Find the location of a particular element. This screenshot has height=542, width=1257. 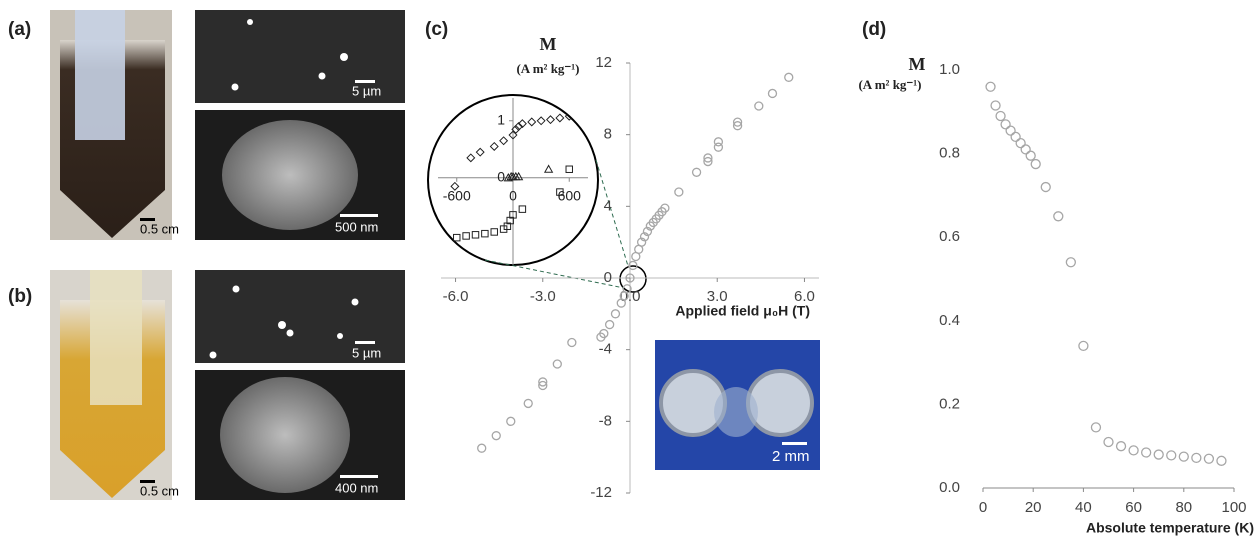

y-tick-label: -8 is located at coordinates (605, 420).